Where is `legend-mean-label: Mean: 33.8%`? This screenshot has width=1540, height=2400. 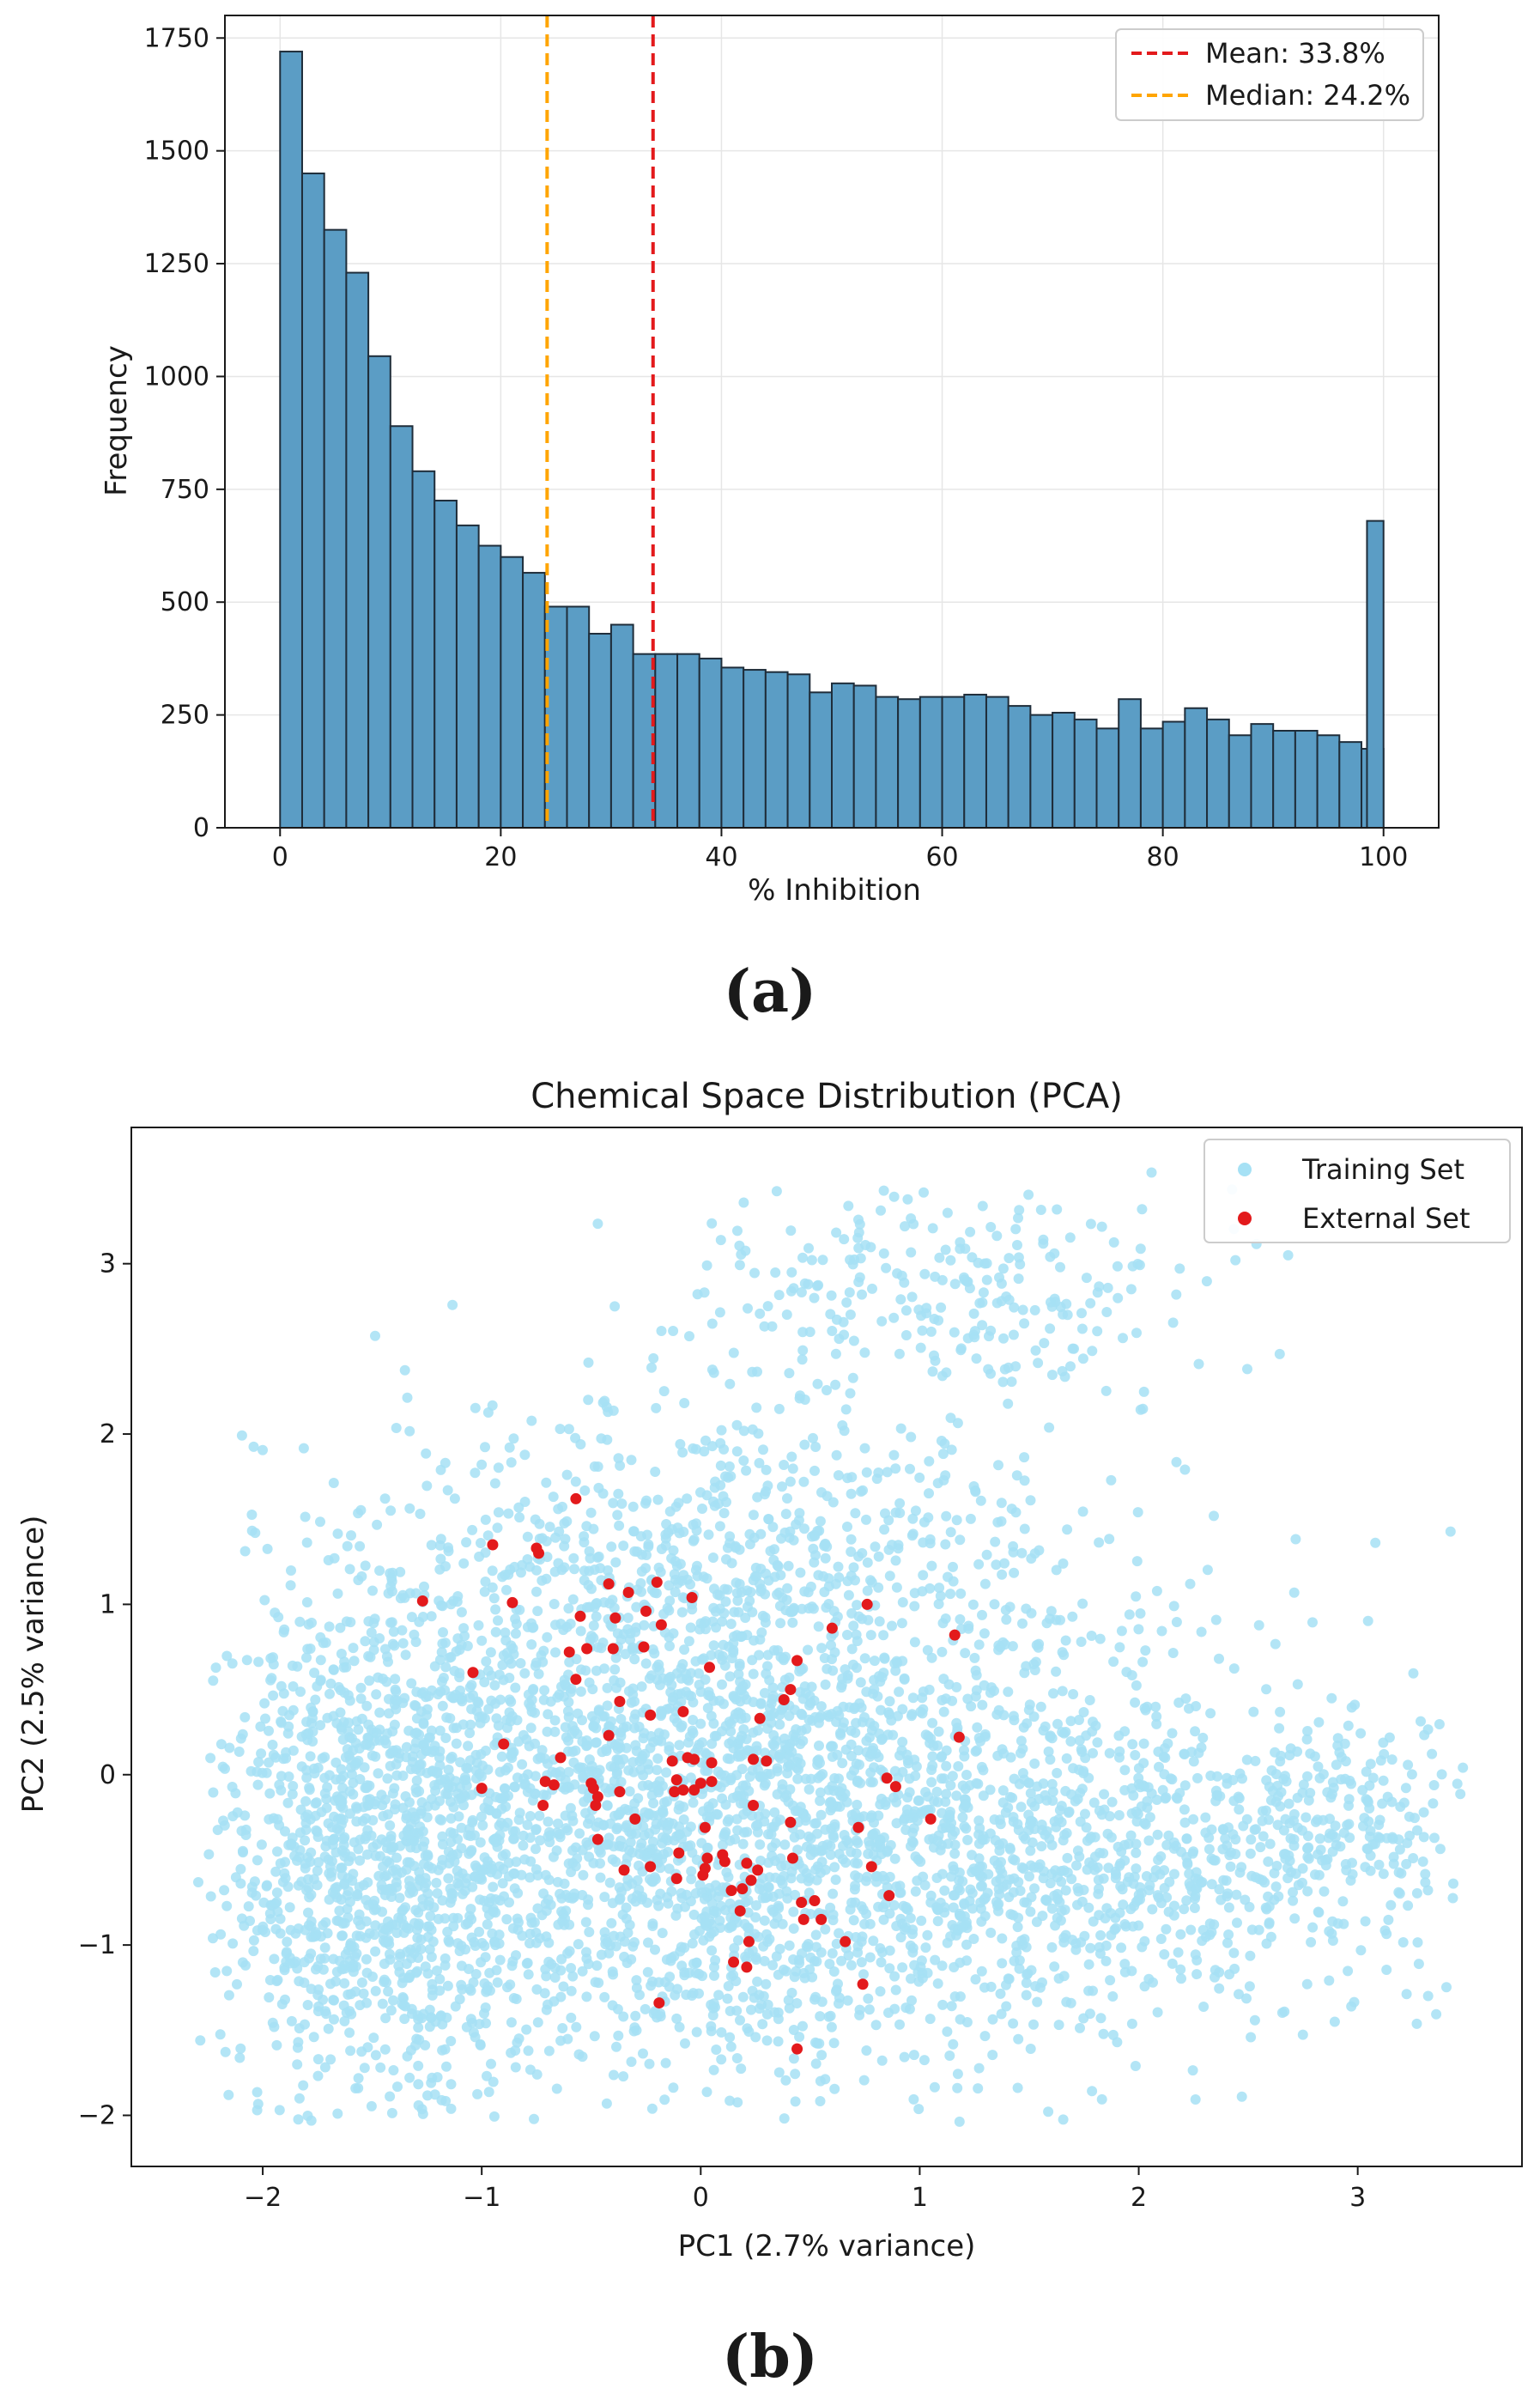 legend-mean-label: Mean: 33.8% is located at coordinates (1295, 53).